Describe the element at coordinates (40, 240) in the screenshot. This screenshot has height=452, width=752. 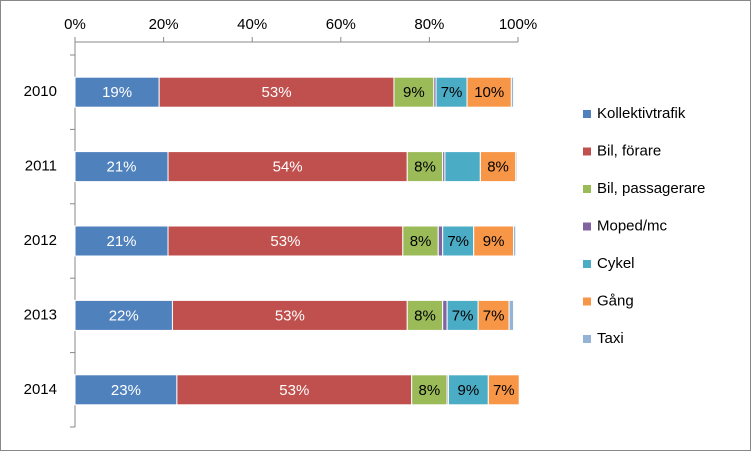
I see `y-tick-label: 2012` at that location.